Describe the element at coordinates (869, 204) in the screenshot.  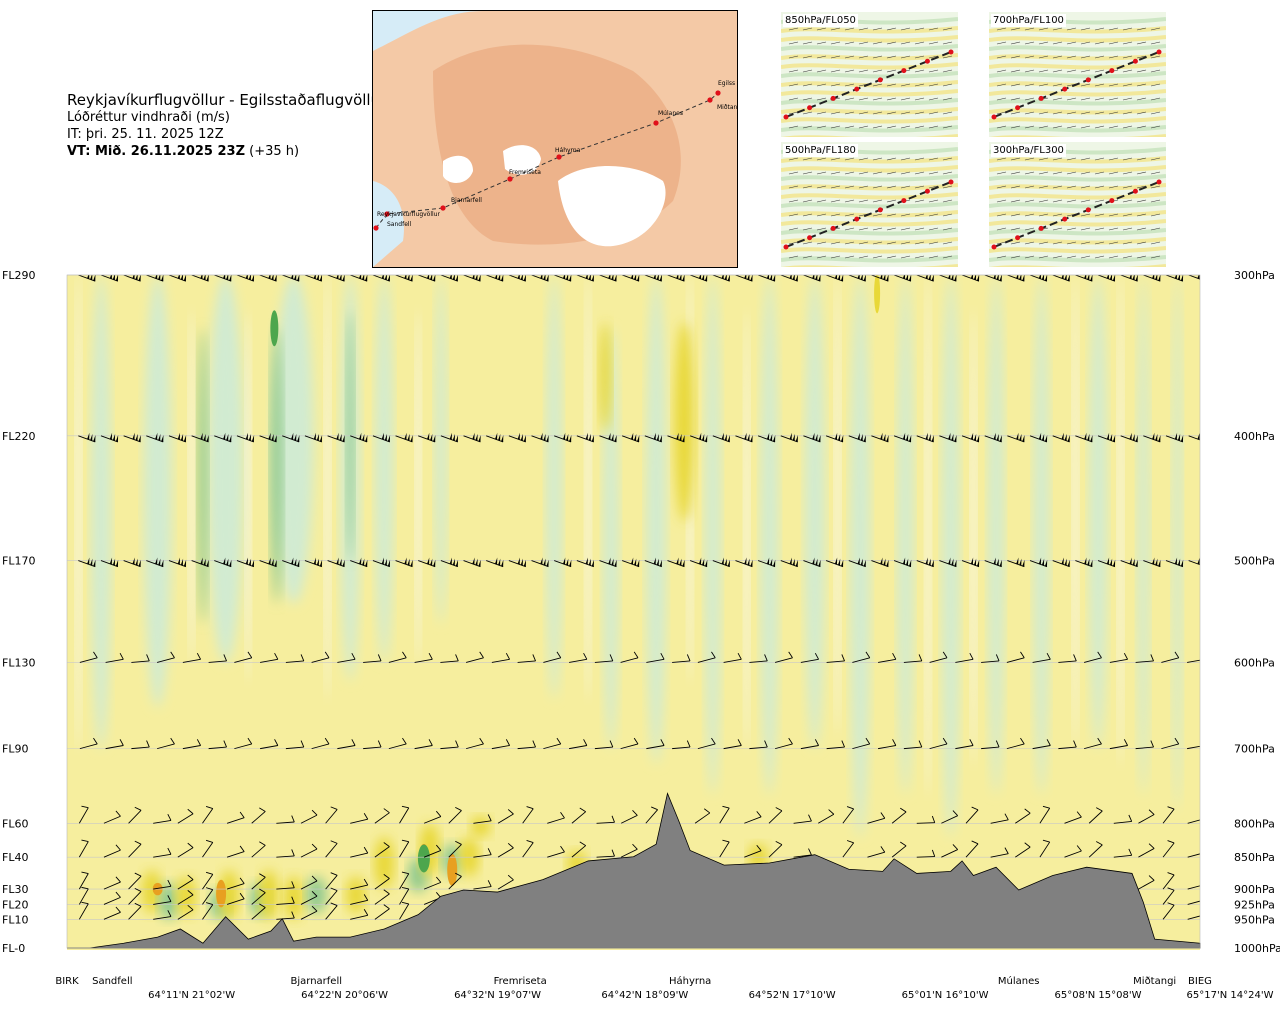
I see `thumbnail-map-500: 500hPa/FL180` at that location.